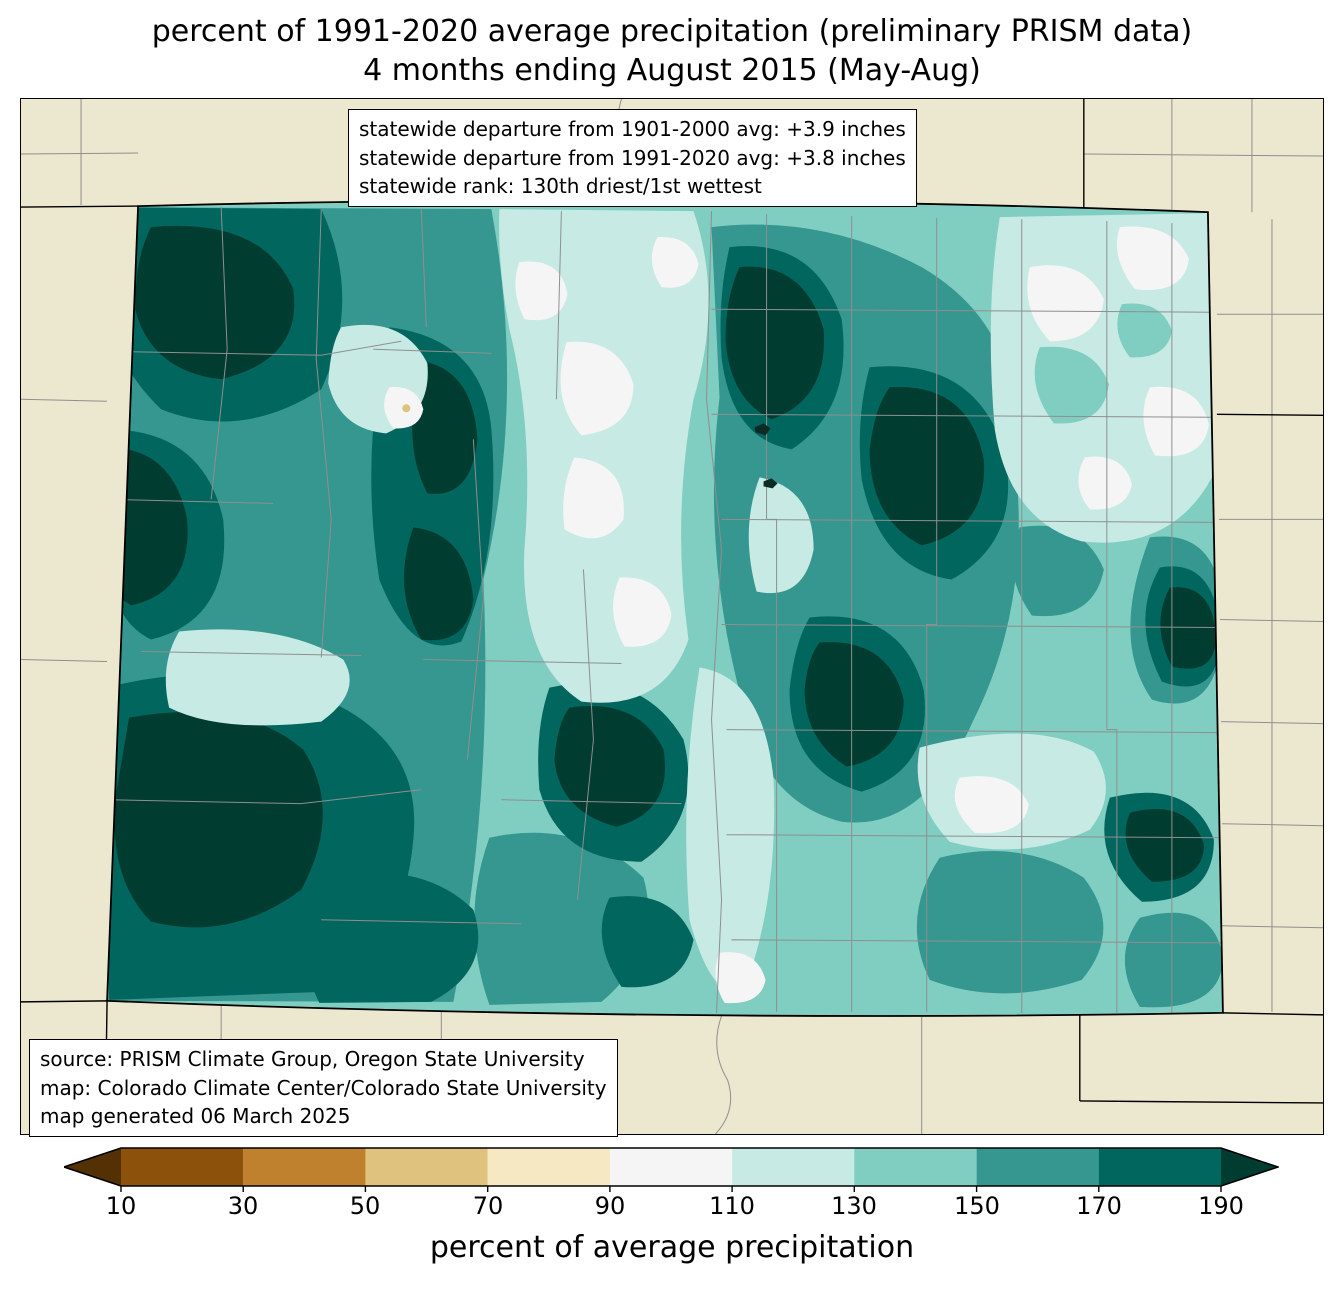  I want to click on source-line-3: map generated 06 March 2025, so click(195, 1116).